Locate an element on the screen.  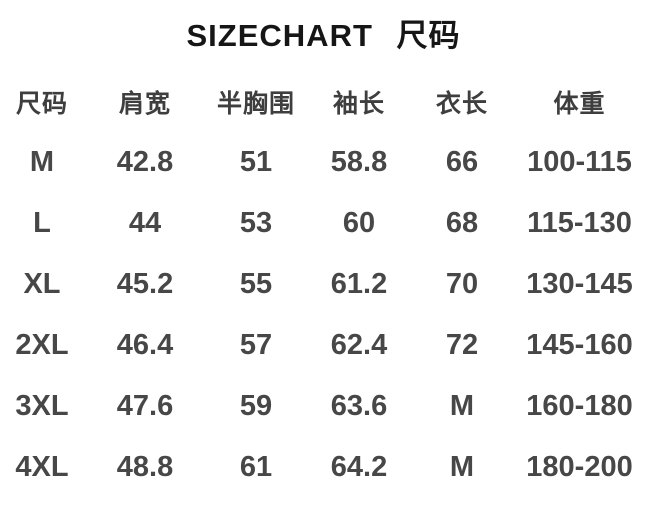
cell-shoulder: 44 is located at coordinates (145, 223).